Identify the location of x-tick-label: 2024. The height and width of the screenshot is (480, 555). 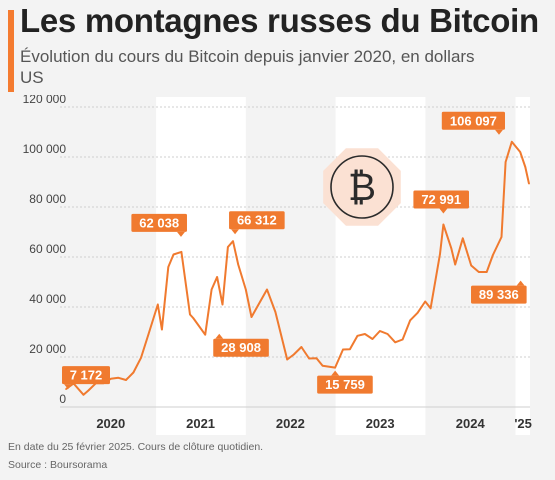
(471, 423).